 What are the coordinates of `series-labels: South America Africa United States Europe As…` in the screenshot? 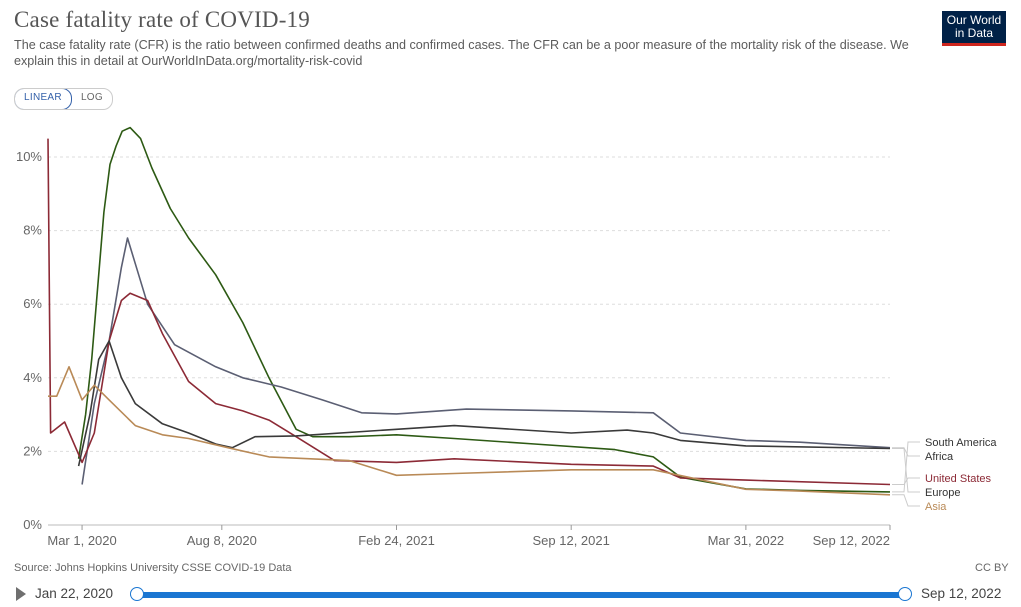 It's located at (944, 475).